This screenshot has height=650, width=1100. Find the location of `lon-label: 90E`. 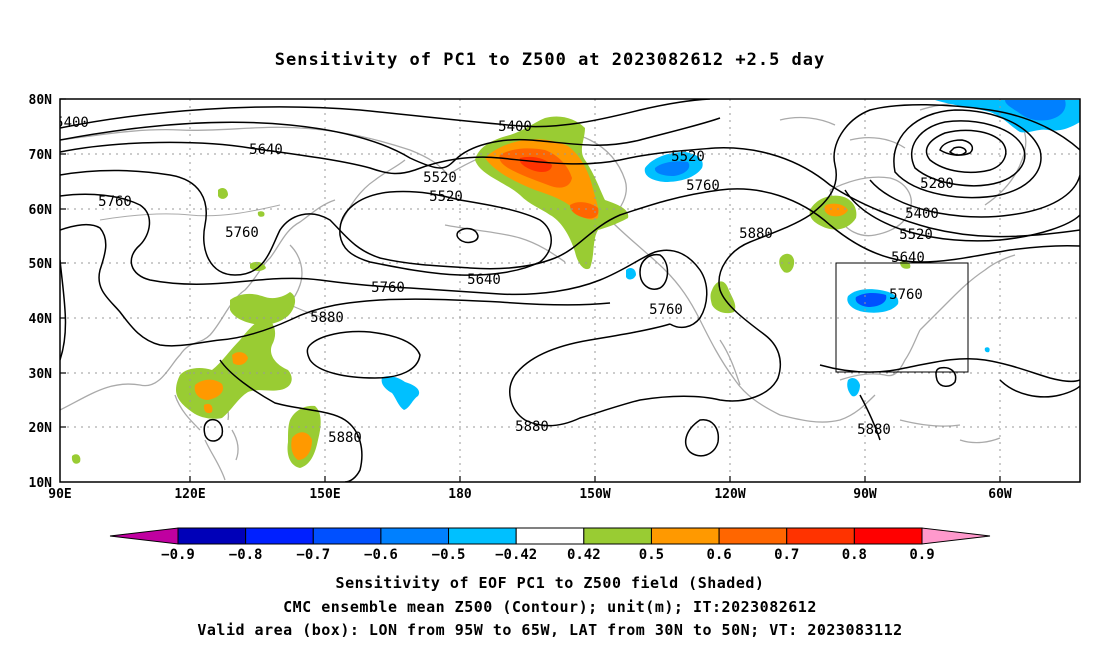

lon-label: 90E is located at coordinates (59, 494).